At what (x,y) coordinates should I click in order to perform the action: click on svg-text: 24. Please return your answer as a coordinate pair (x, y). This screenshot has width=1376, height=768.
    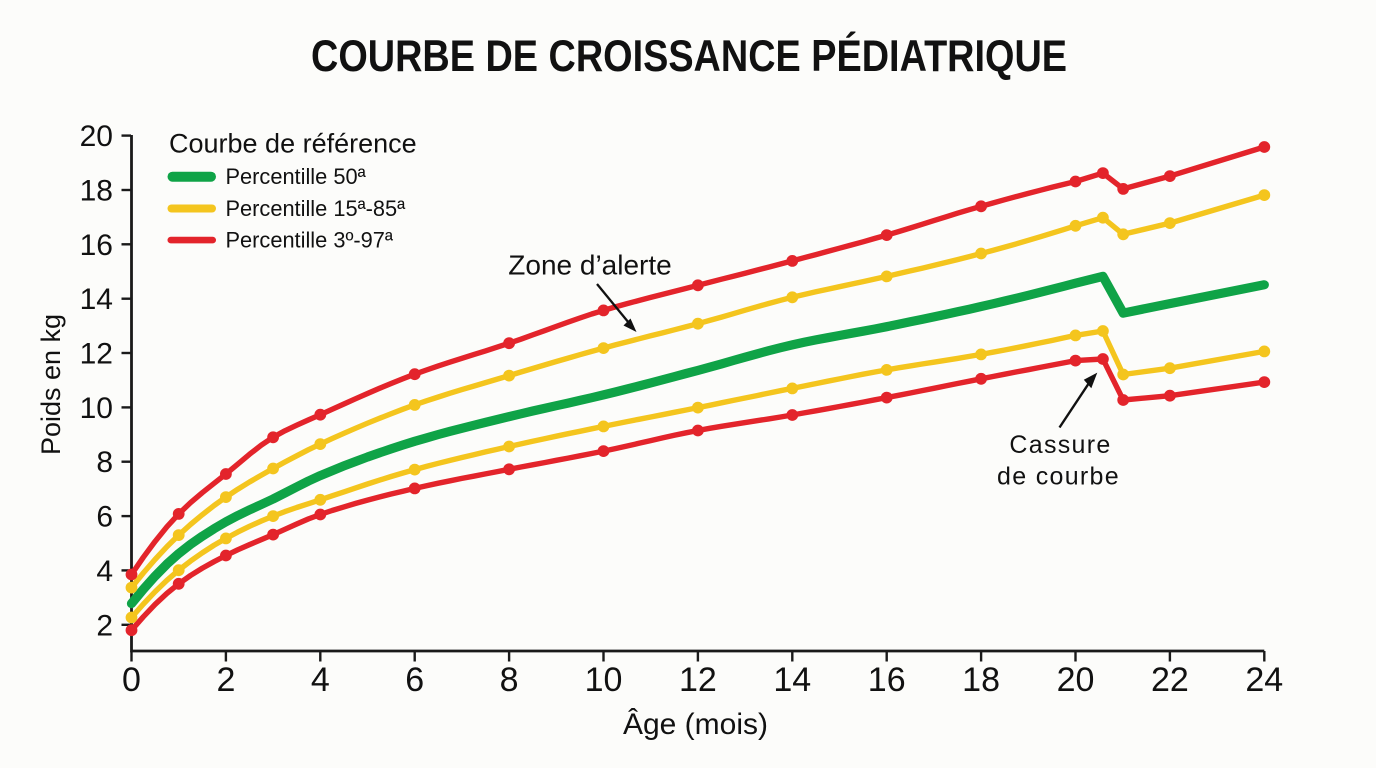
    Looking at the image, I should click on (1264, 680).